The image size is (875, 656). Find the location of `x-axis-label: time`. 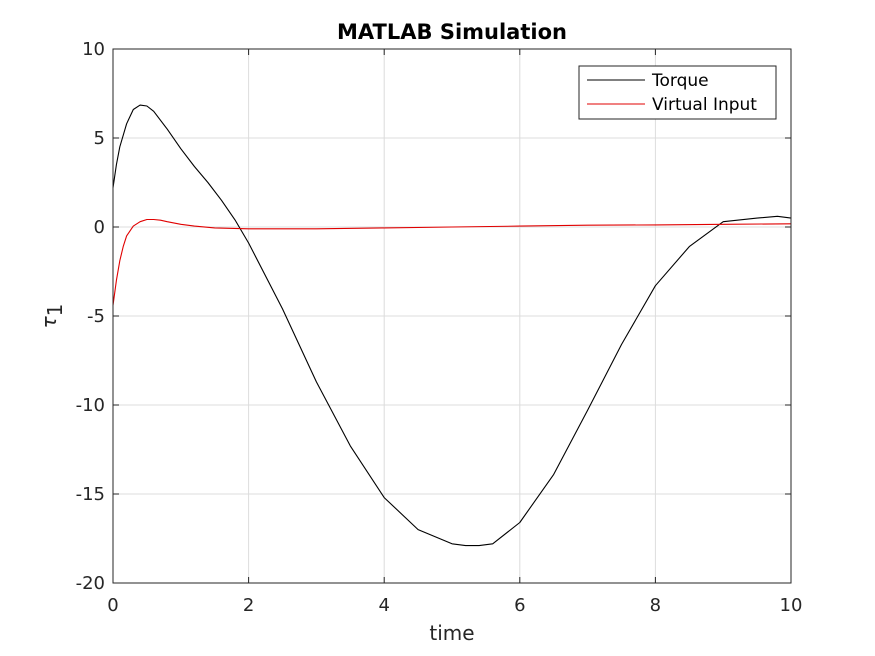

x-axis-label: time is located at coordinates (451, 633).